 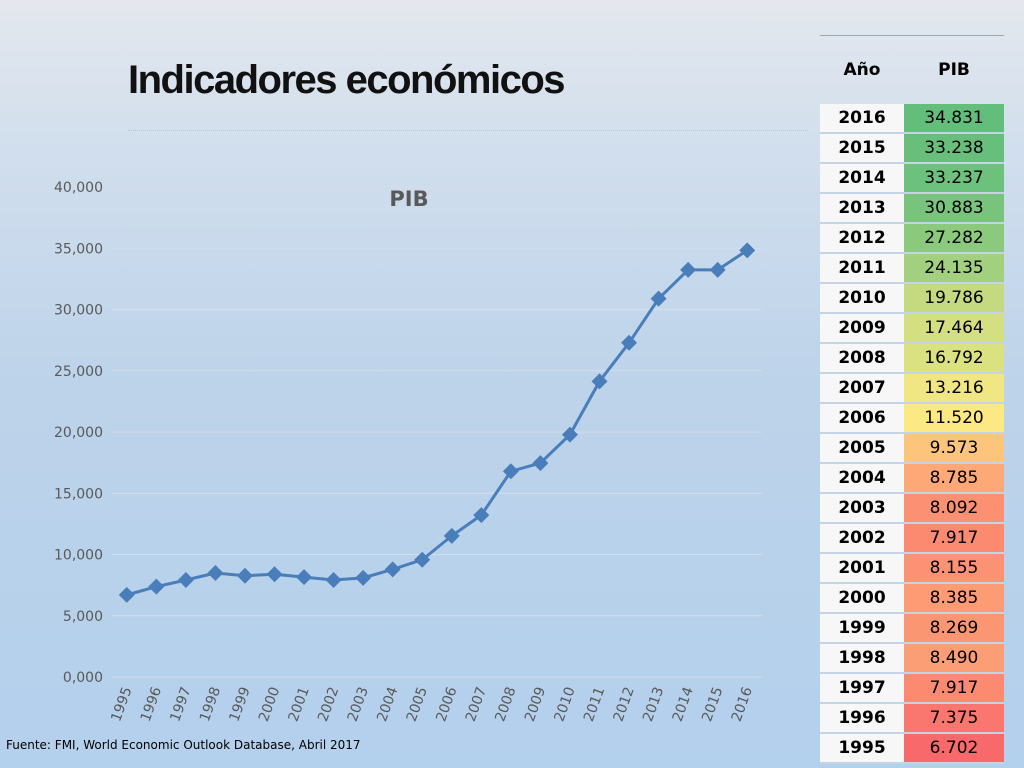 I want to click on pib-value-cell: 17.464, so click(x=954, y=328).